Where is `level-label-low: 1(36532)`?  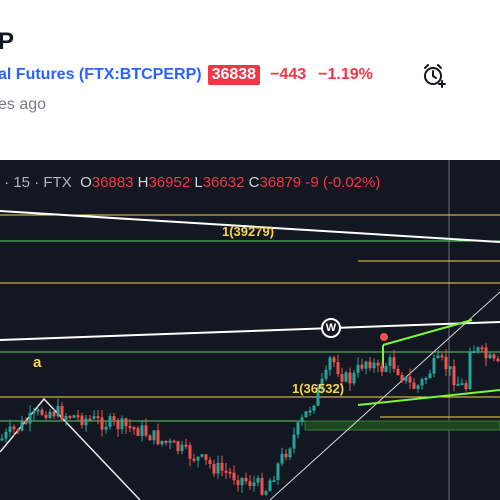
level-label-low: 1(36532) is located at coordinates (318, 388).